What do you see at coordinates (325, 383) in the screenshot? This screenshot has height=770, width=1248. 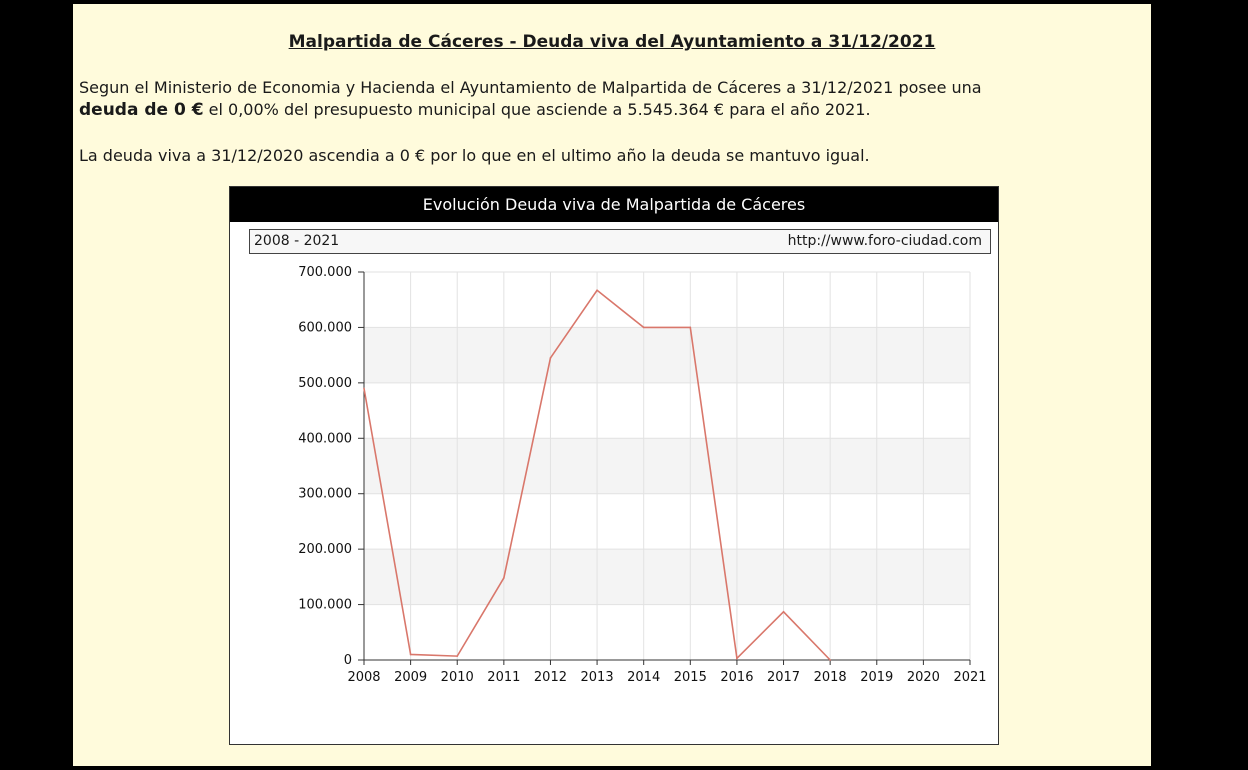 I see `y-tick-label: 500.000` at bounding box center [325, 383].